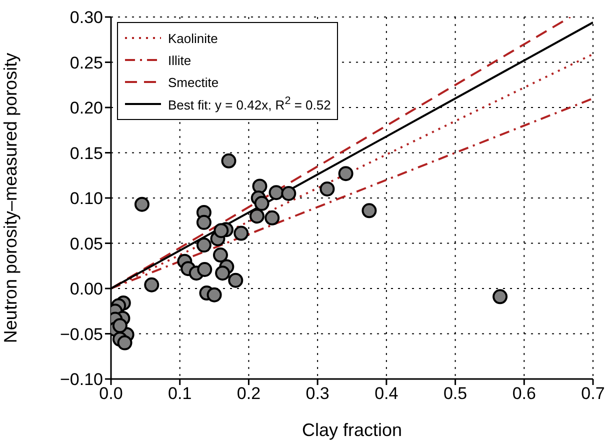 This screenshot has height=444, width=609. What do you see at coordinates (248, 394) in the screenshot?
I see `x-tick-label: 0.2` at bounding box center [248, 394].